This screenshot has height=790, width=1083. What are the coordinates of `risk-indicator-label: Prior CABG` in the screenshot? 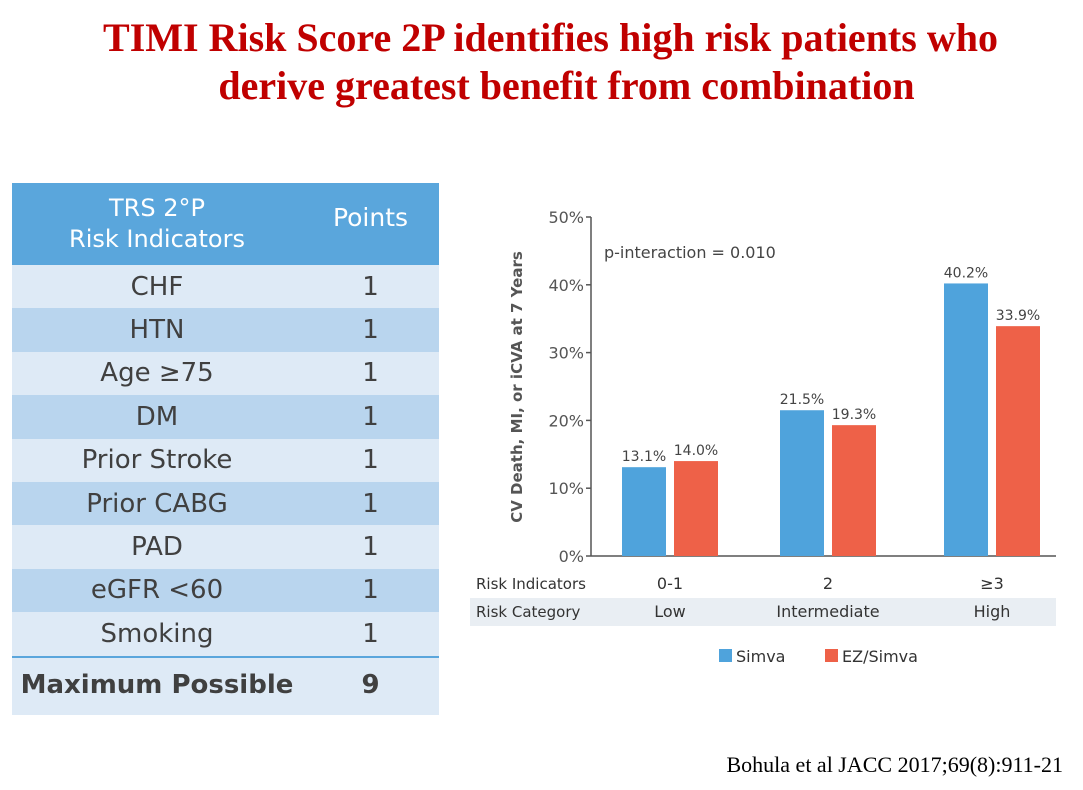 It's located at (157, 503).